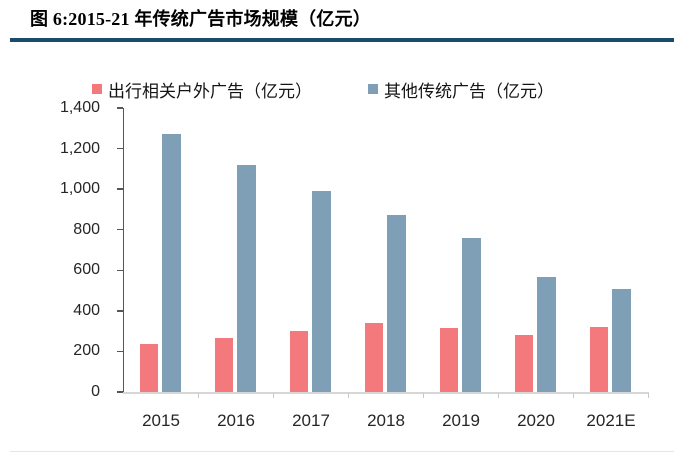 This screenshot has width=683, height=464. I want to click on legend-item-travel-outdoor-ads: 出行相关户外广告（亿元）, so click(202, 90).